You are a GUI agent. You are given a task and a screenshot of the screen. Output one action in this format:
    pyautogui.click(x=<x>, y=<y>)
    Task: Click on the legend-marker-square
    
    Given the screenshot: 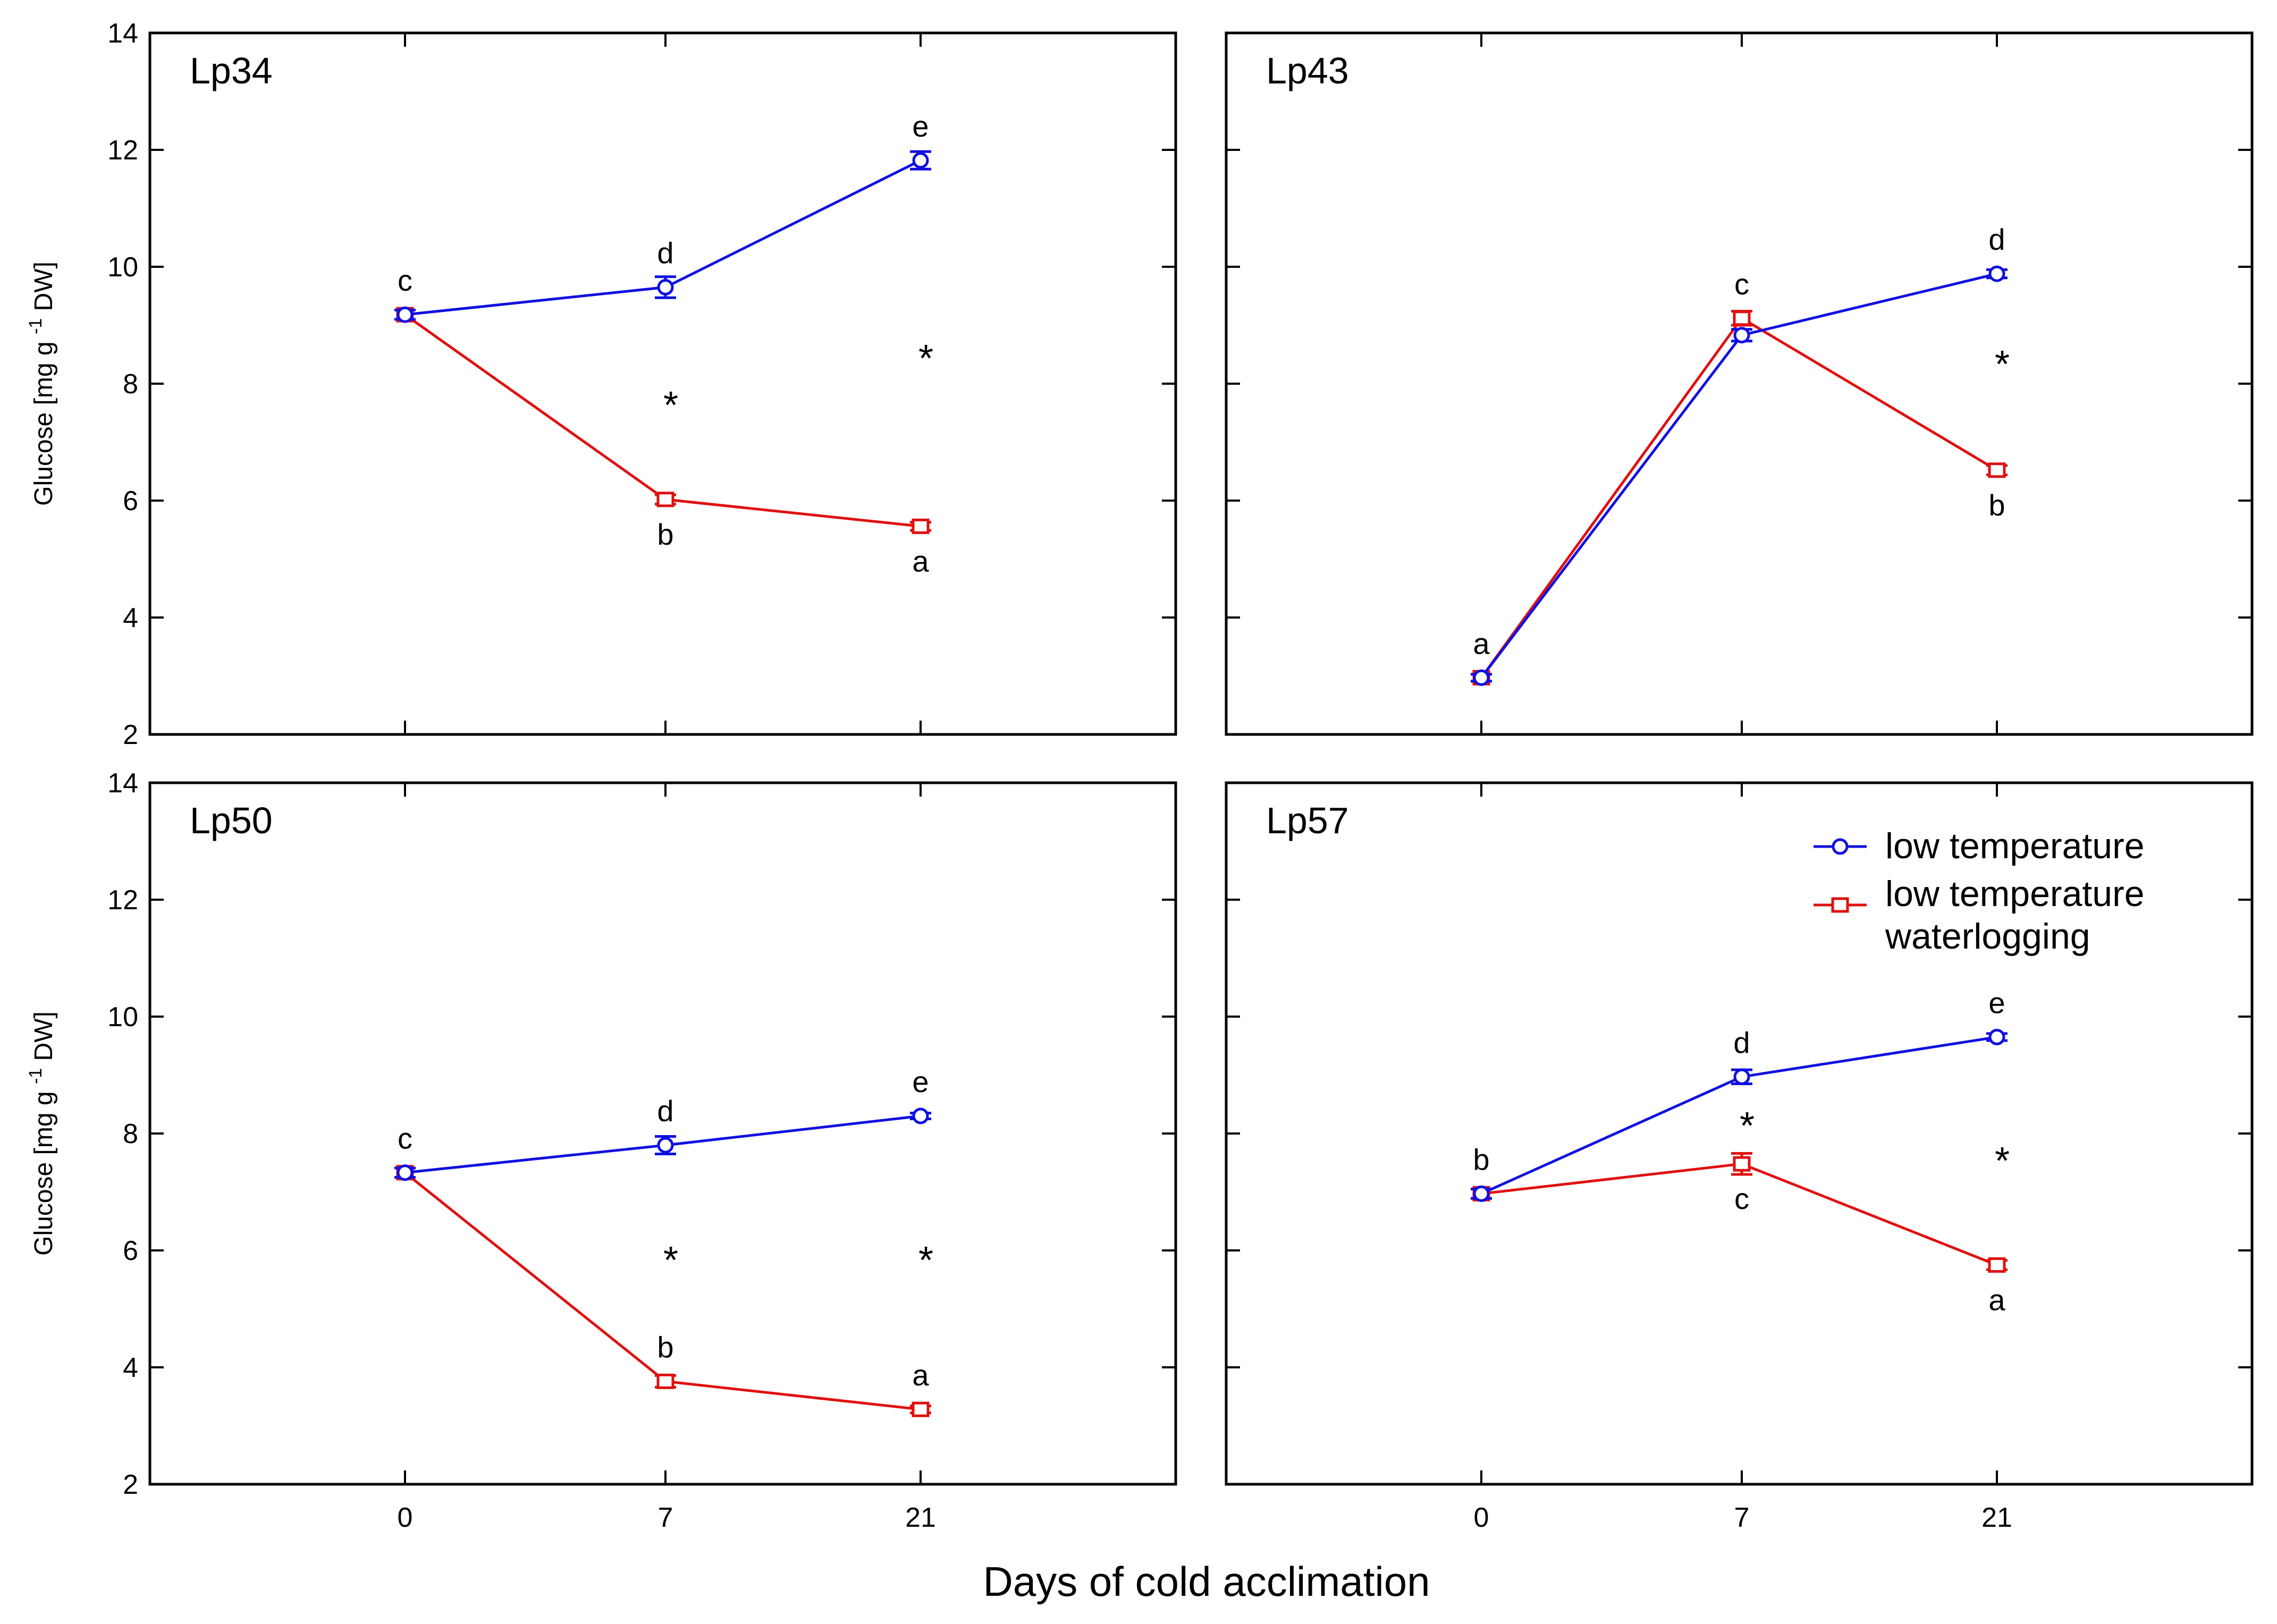 What is the action you would take?
    pyautogui.click(x=1840, y=905)
    